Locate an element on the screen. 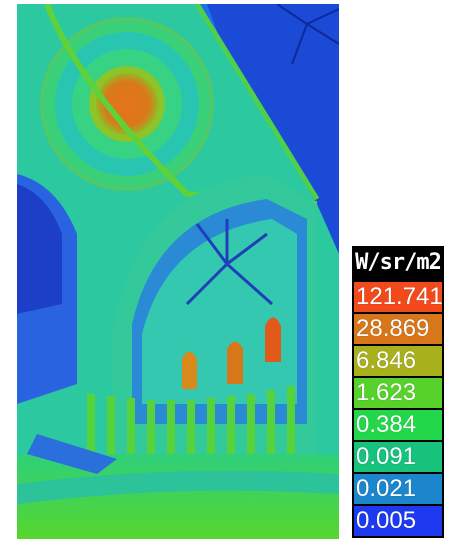 The height and width of the screenshot is (542, 455). legend-entry: 28.869 is located at coordinates (398, 329).